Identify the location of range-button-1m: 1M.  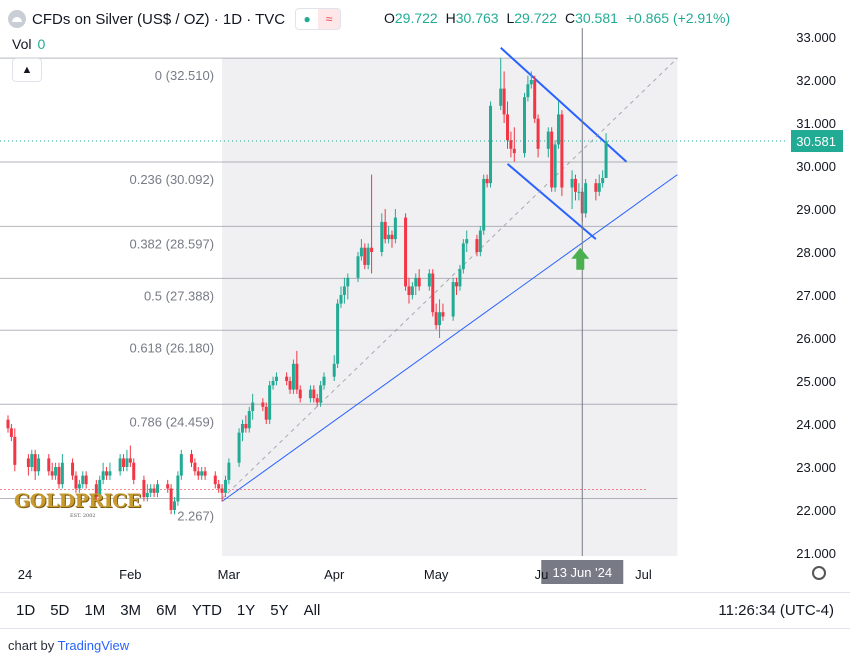
(95, 610).